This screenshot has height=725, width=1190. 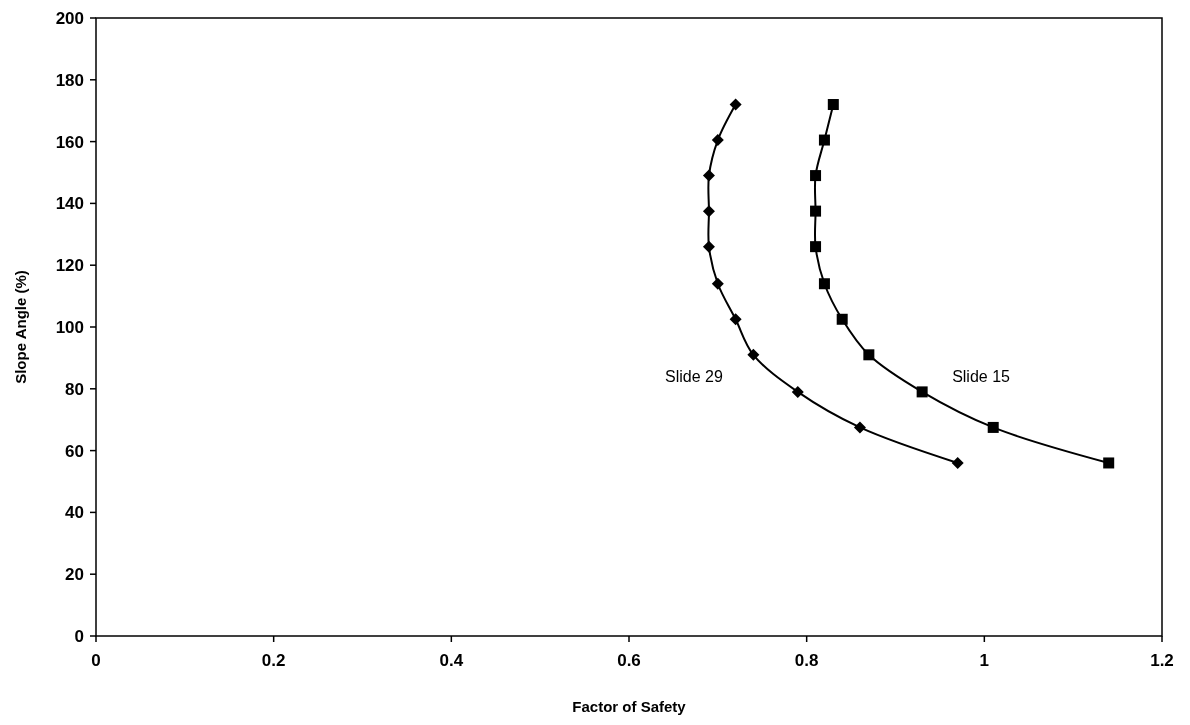 I want to click on y-tick-label: 140, so click(x=69, y=204).